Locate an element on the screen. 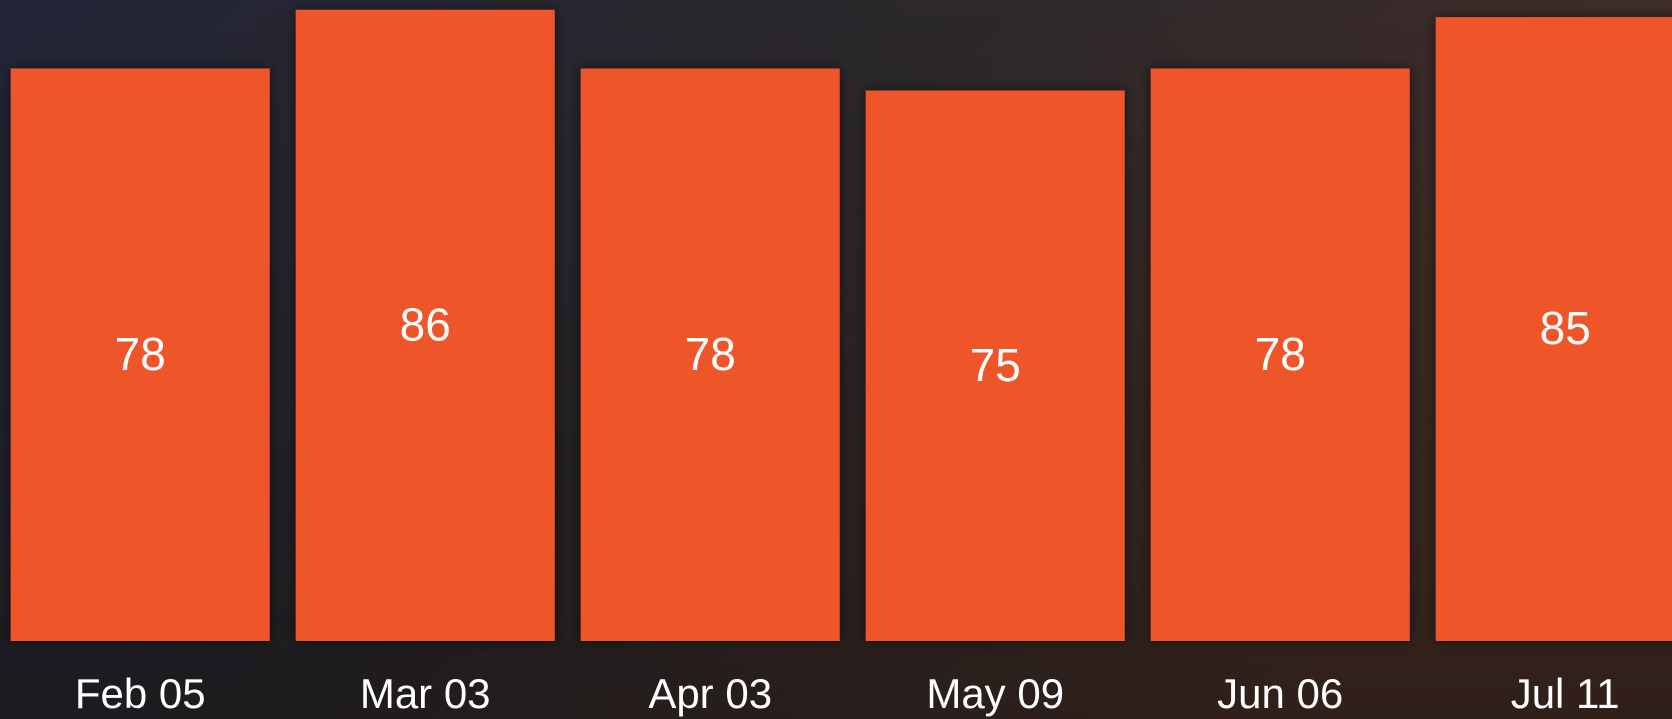 The width and height of the screenshot is (1672, 719). x-tick-label: Jun 06 is located at coordinates (1280, 693).